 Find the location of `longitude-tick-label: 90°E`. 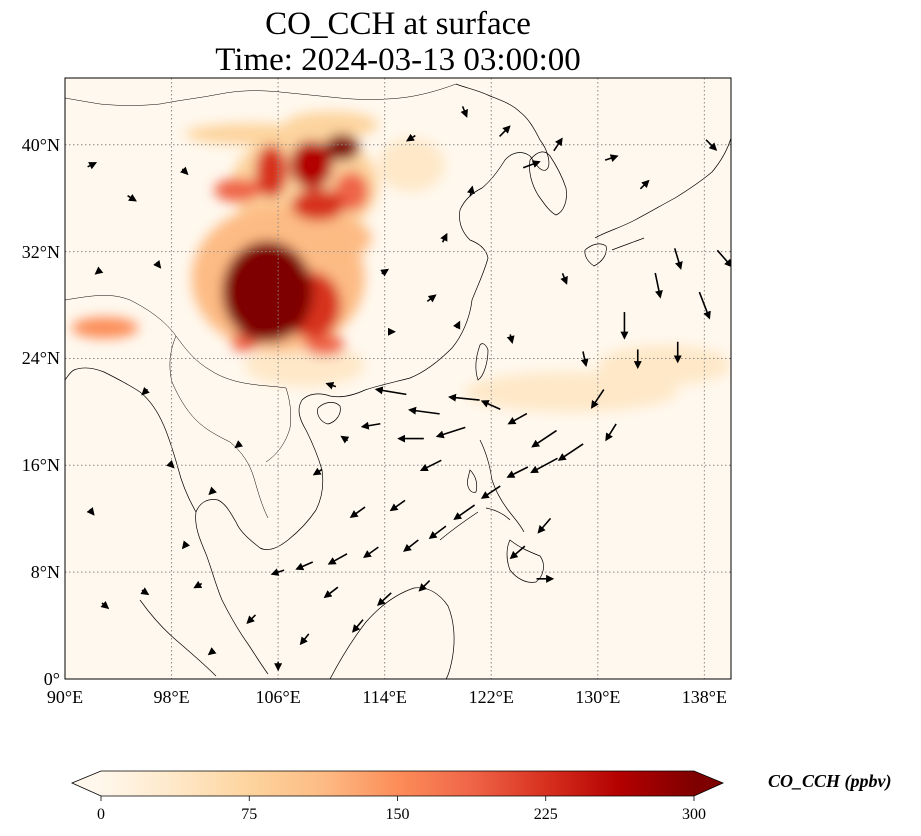

longitude-tick-label: 90°E is located at coordinates (65, 697).